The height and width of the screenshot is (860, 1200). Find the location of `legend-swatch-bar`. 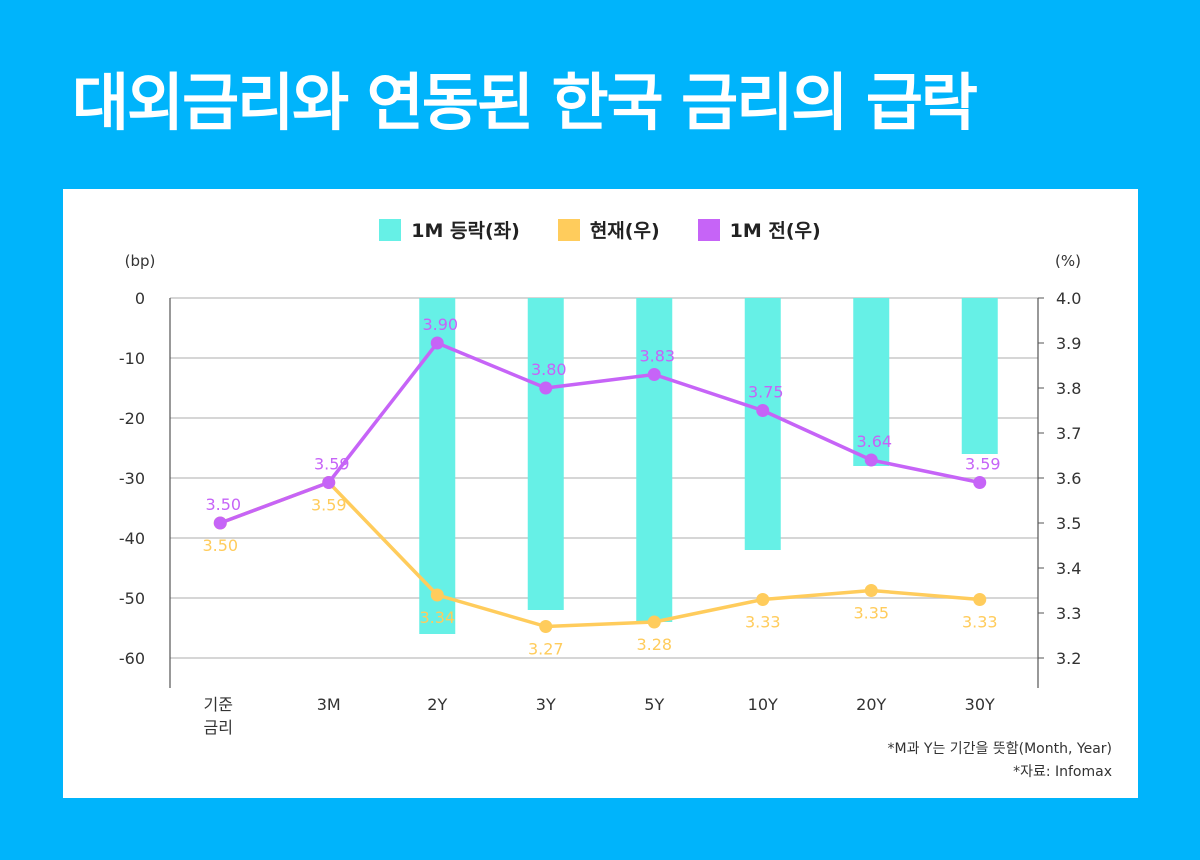

legend-swatch-bar is located at coordinates (390, 229).